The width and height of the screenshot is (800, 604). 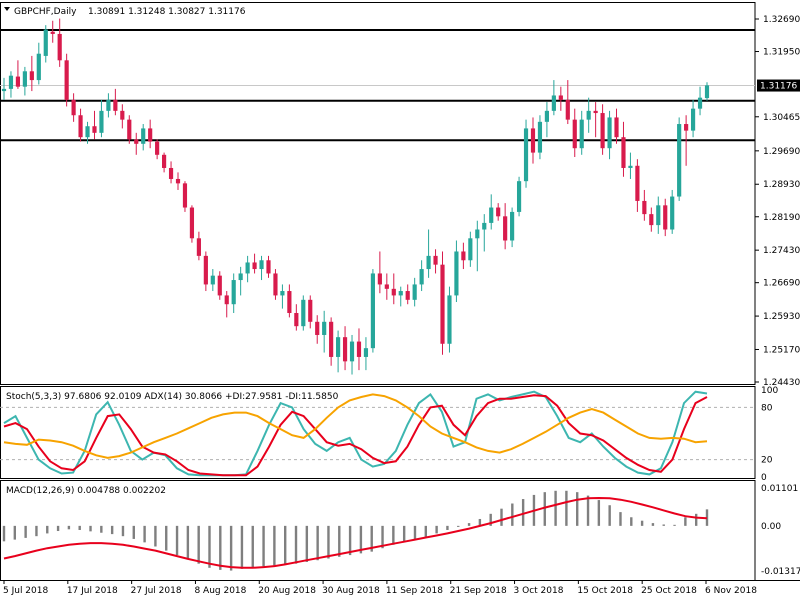 I want to click on symbol-dropdown-icon, so click(x=7, y=9).